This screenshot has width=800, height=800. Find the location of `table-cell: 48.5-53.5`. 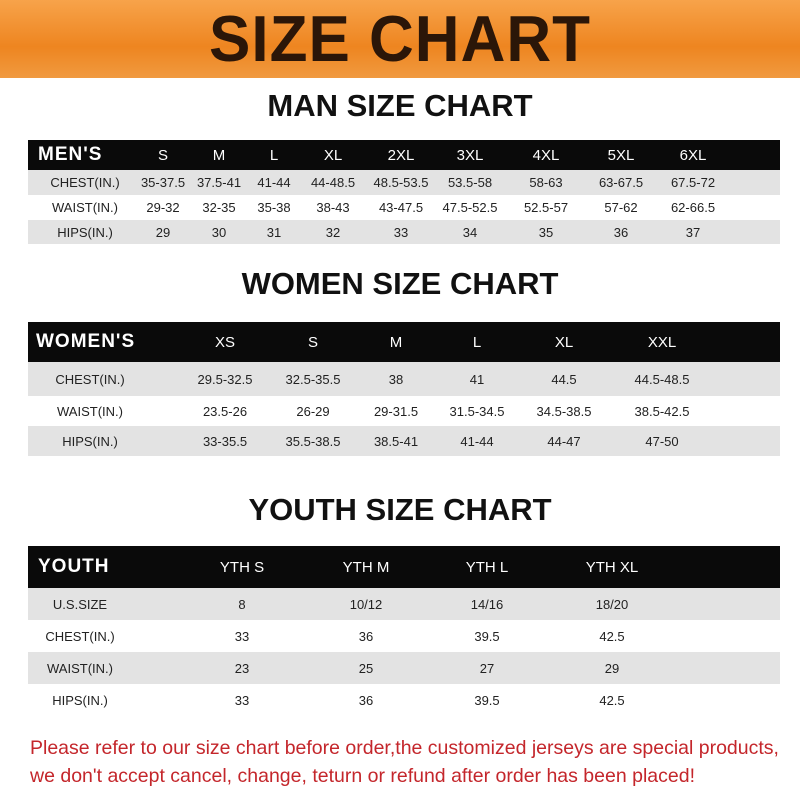

table-cell: 48.5-53.5 is located at coordinates (401, 182).